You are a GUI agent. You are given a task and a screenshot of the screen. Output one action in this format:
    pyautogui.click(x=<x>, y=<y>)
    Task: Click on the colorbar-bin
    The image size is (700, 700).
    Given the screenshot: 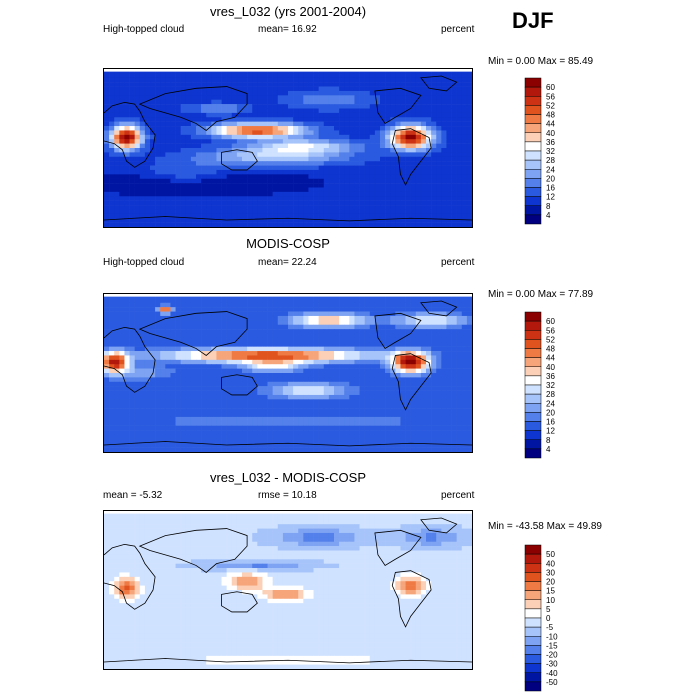 What is the action you would take?
    pyautogui.click(x=533, y=146)
    